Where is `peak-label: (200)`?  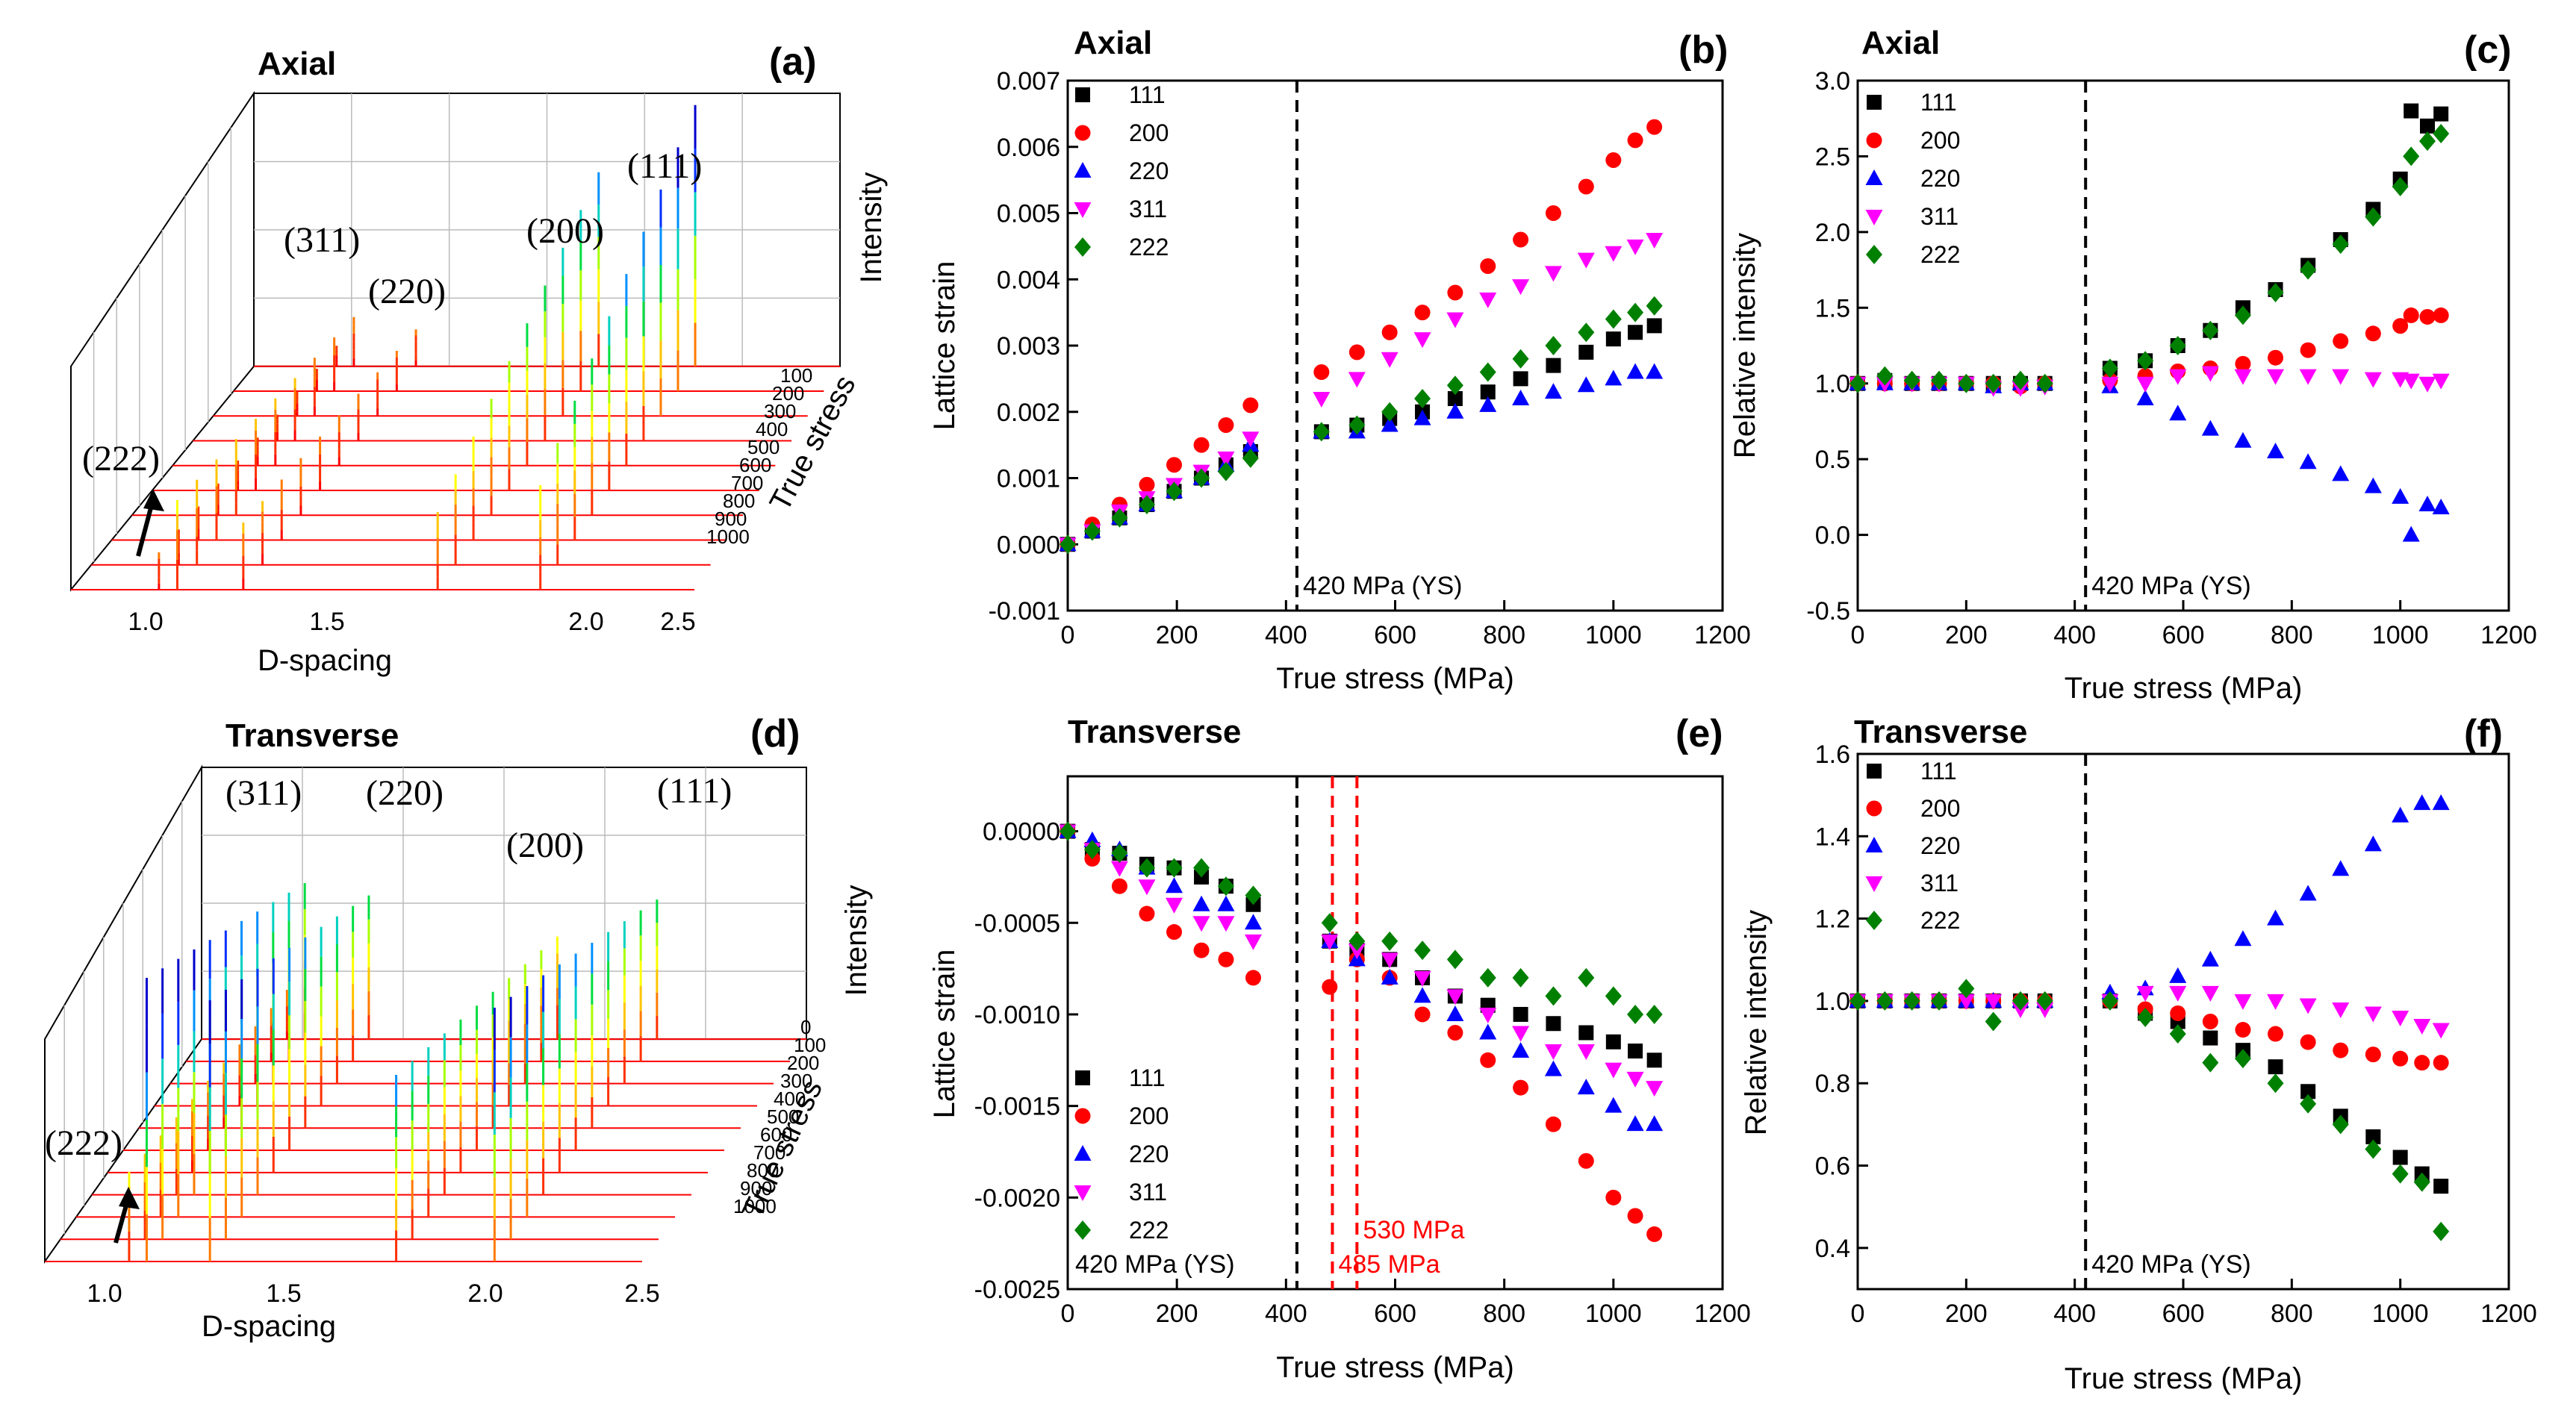 peak-label: (200) is located at coordinates (565, 231).